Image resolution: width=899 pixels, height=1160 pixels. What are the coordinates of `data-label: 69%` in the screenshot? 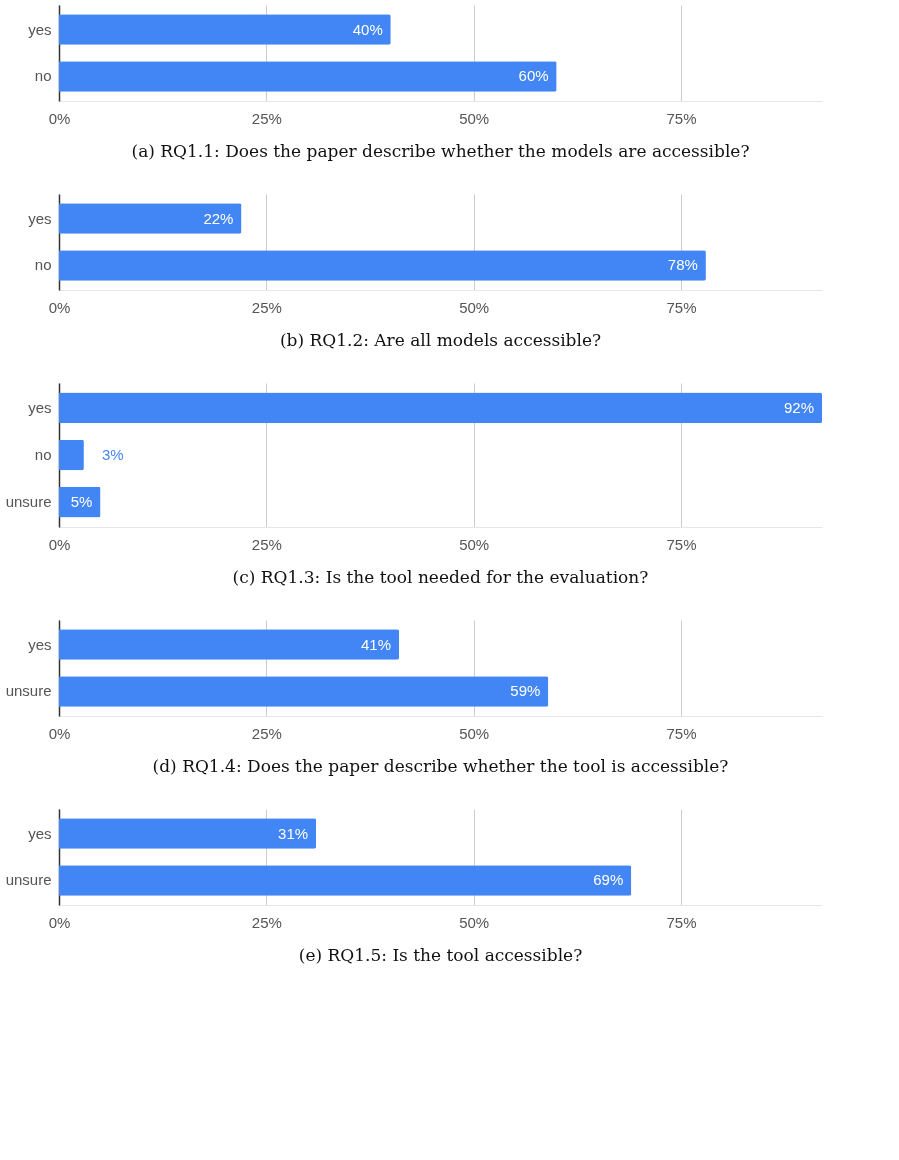 It's located at (608, 880).